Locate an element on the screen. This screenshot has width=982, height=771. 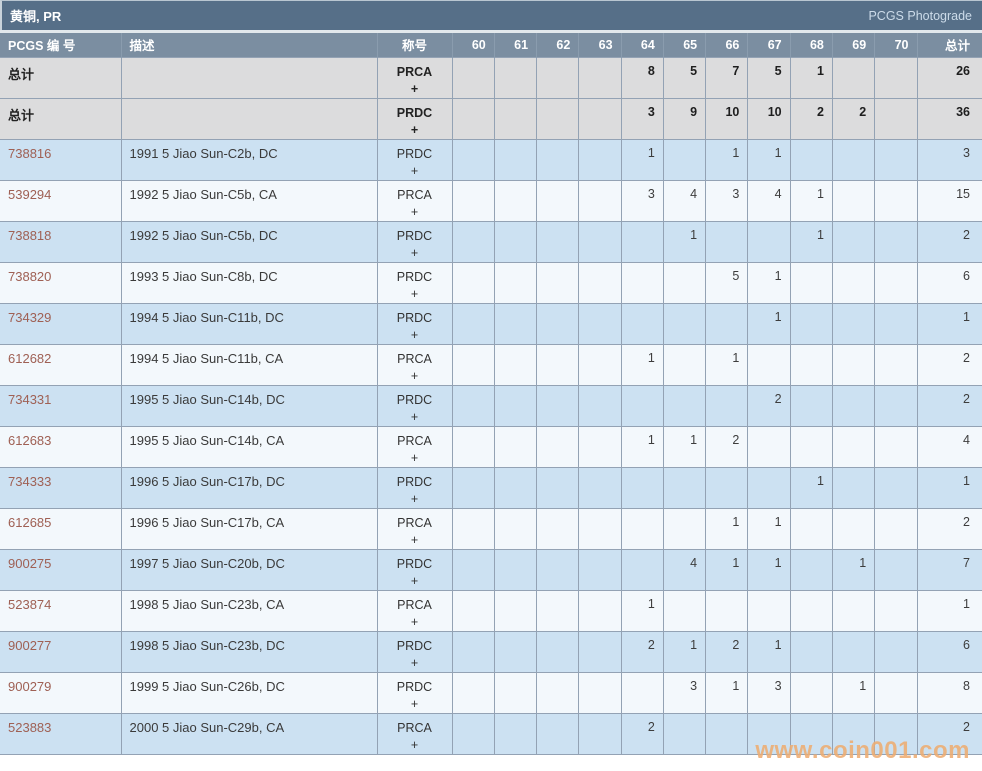
description-cell: 1994 5 Jiao Sun-C11b, CA is located at coordinates (249, 364).